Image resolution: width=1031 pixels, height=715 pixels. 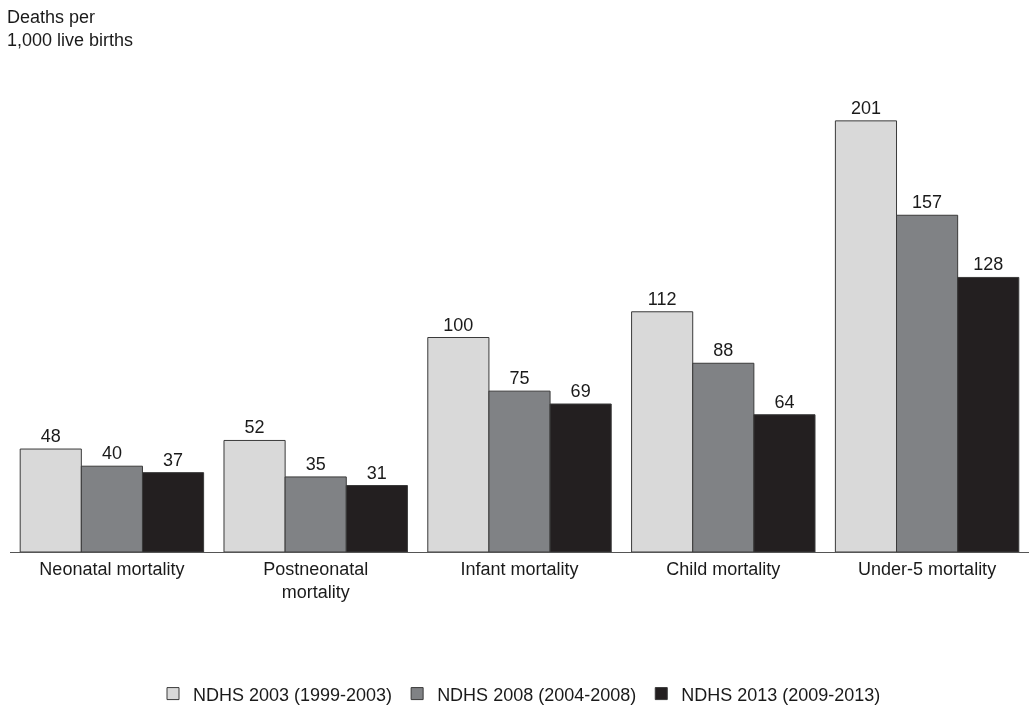 What do you see at coordinates (111, 453) in the screenshot?
I see `data-label: 40` at bounding box center [111, 453].